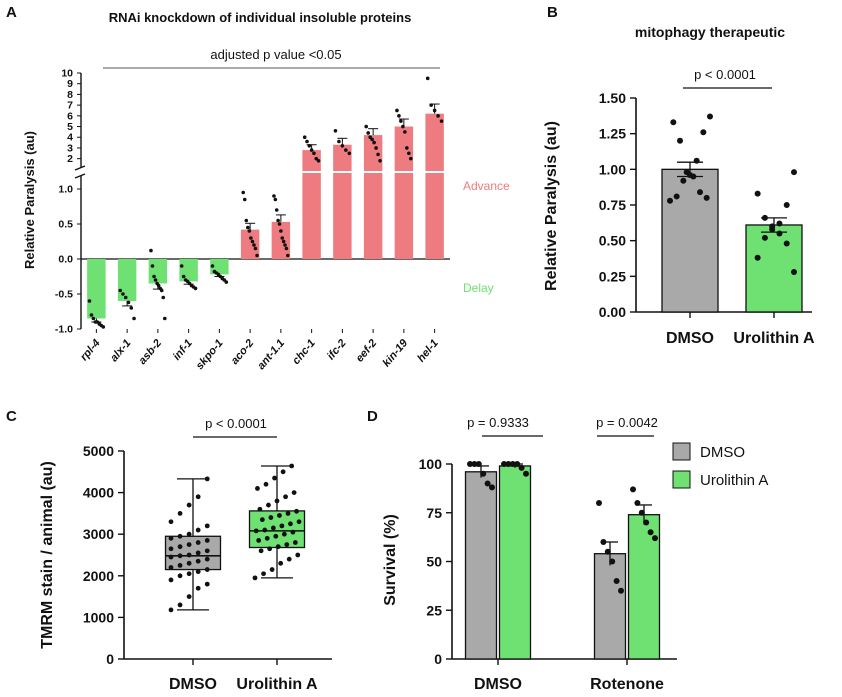 Image resolution: width=842 pixels, height=697 pixels. I want to click on panel-b-y-axis-label: Relative Paralysis (au), so click(551, 206).